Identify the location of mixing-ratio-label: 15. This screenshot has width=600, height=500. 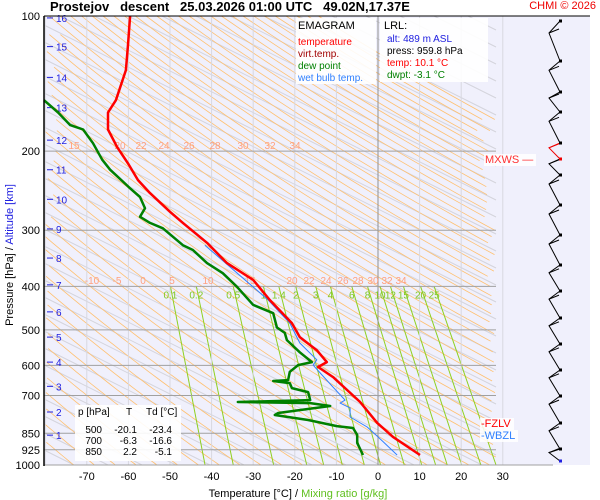
(404, 295).